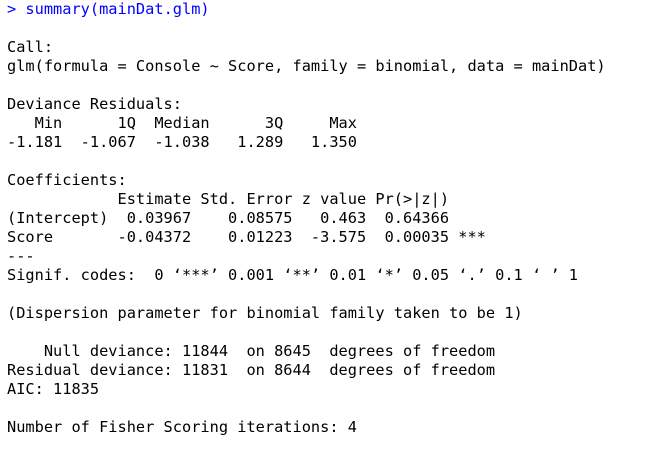 This screenshot has height=453, width=668. Describe the element at coordinates (182, 427) in the screenshot. I see `fisher-iterations-line: Number of Fisher Scoring iterations: 4` at that location.